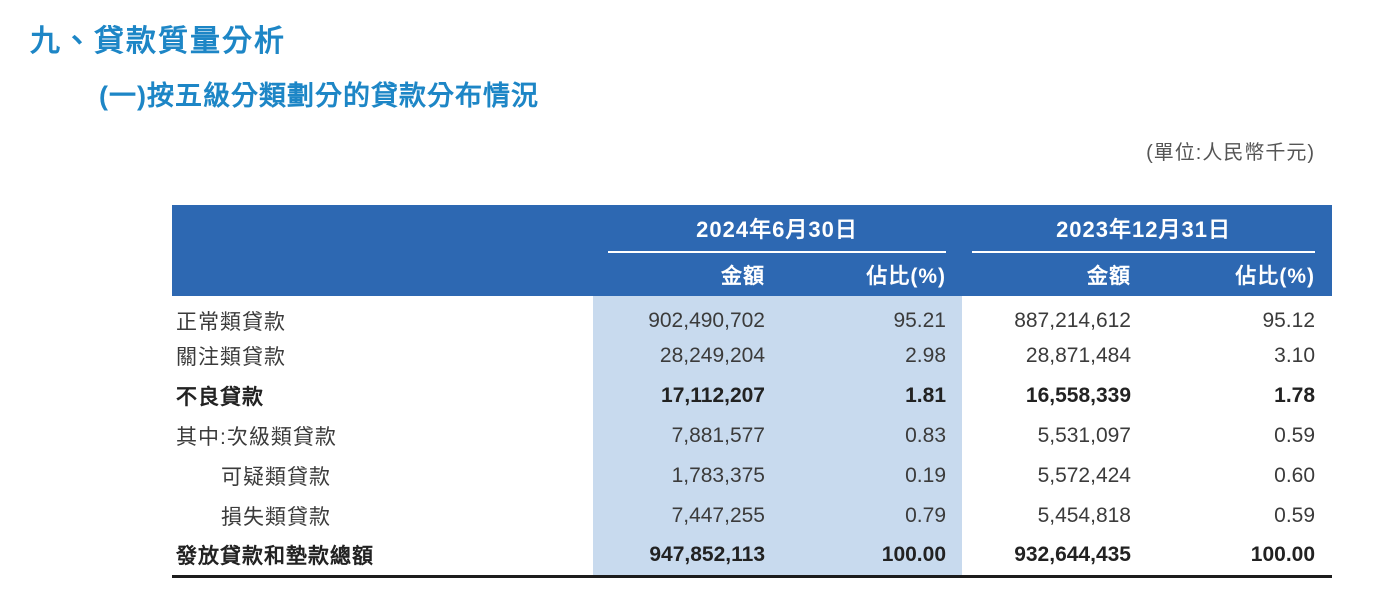 This screenshot has height=607, width=1386. What do you see at coordinates (382, 557) in the screenshot?
I see `row-label: 發放貸款和墊款總額` at bounding box center [382, 557].